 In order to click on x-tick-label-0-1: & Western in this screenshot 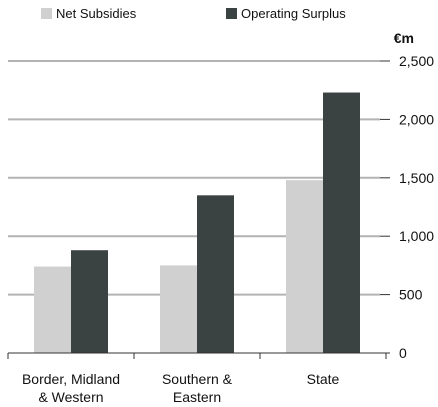, I will do `click(70, 397)`.